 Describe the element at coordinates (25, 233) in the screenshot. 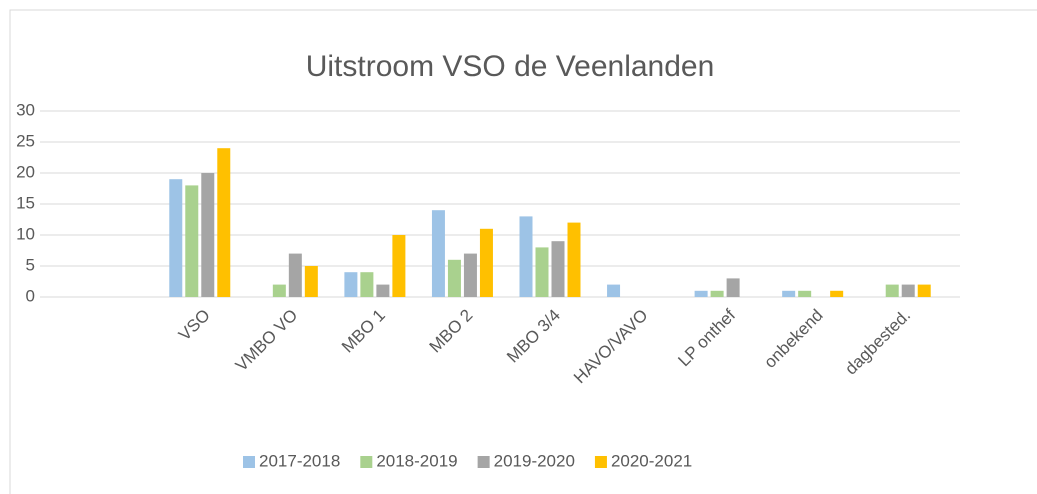

I see `y-tick-label: 10` at that location.